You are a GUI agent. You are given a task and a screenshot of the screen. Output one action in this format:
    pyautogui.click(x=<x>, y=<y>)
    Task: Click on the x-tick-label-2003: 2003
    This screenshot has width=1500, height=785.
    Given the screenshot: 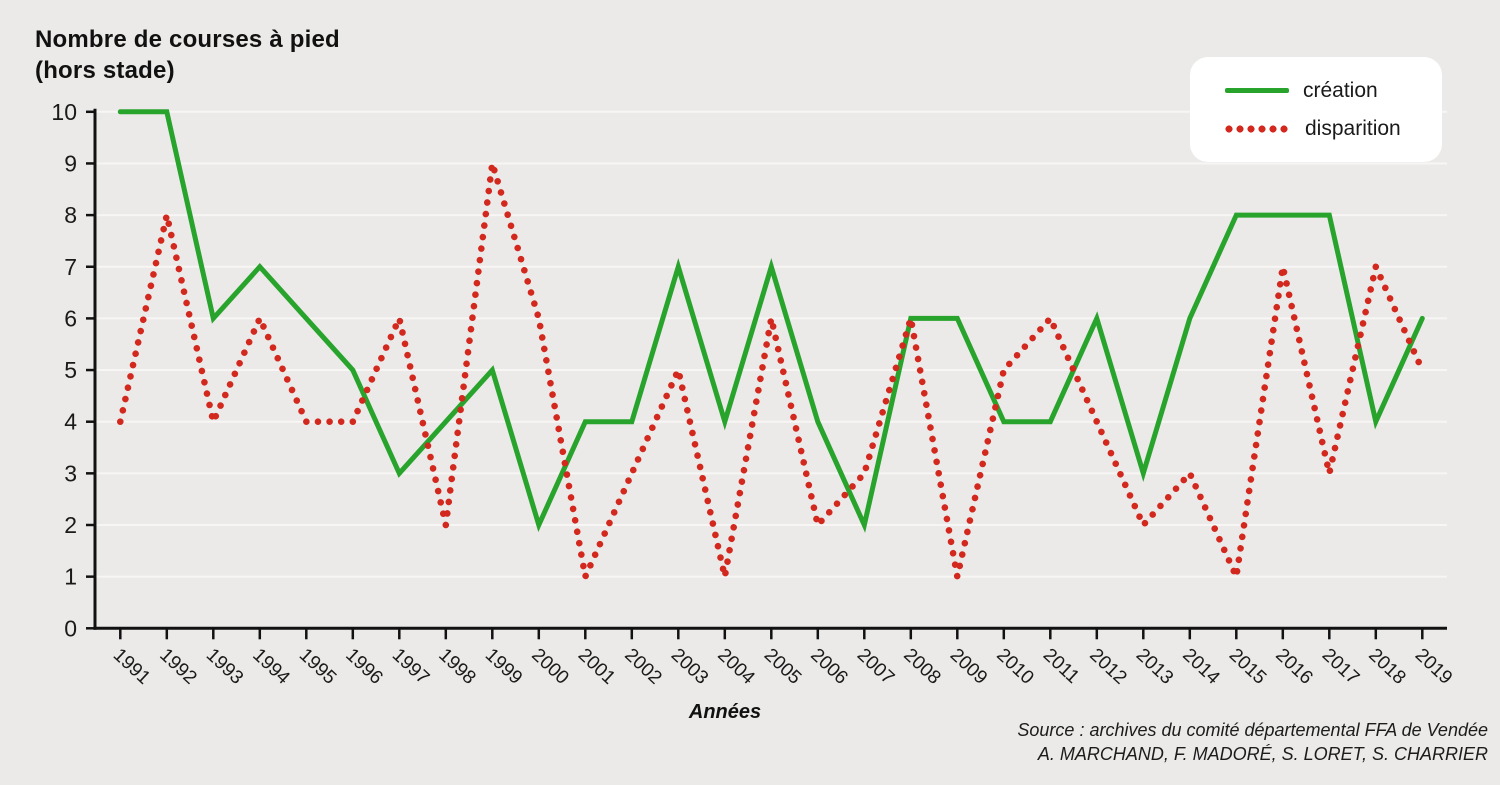 What is the action you would take?
    pyautogui.click(x=689, y=667)
    